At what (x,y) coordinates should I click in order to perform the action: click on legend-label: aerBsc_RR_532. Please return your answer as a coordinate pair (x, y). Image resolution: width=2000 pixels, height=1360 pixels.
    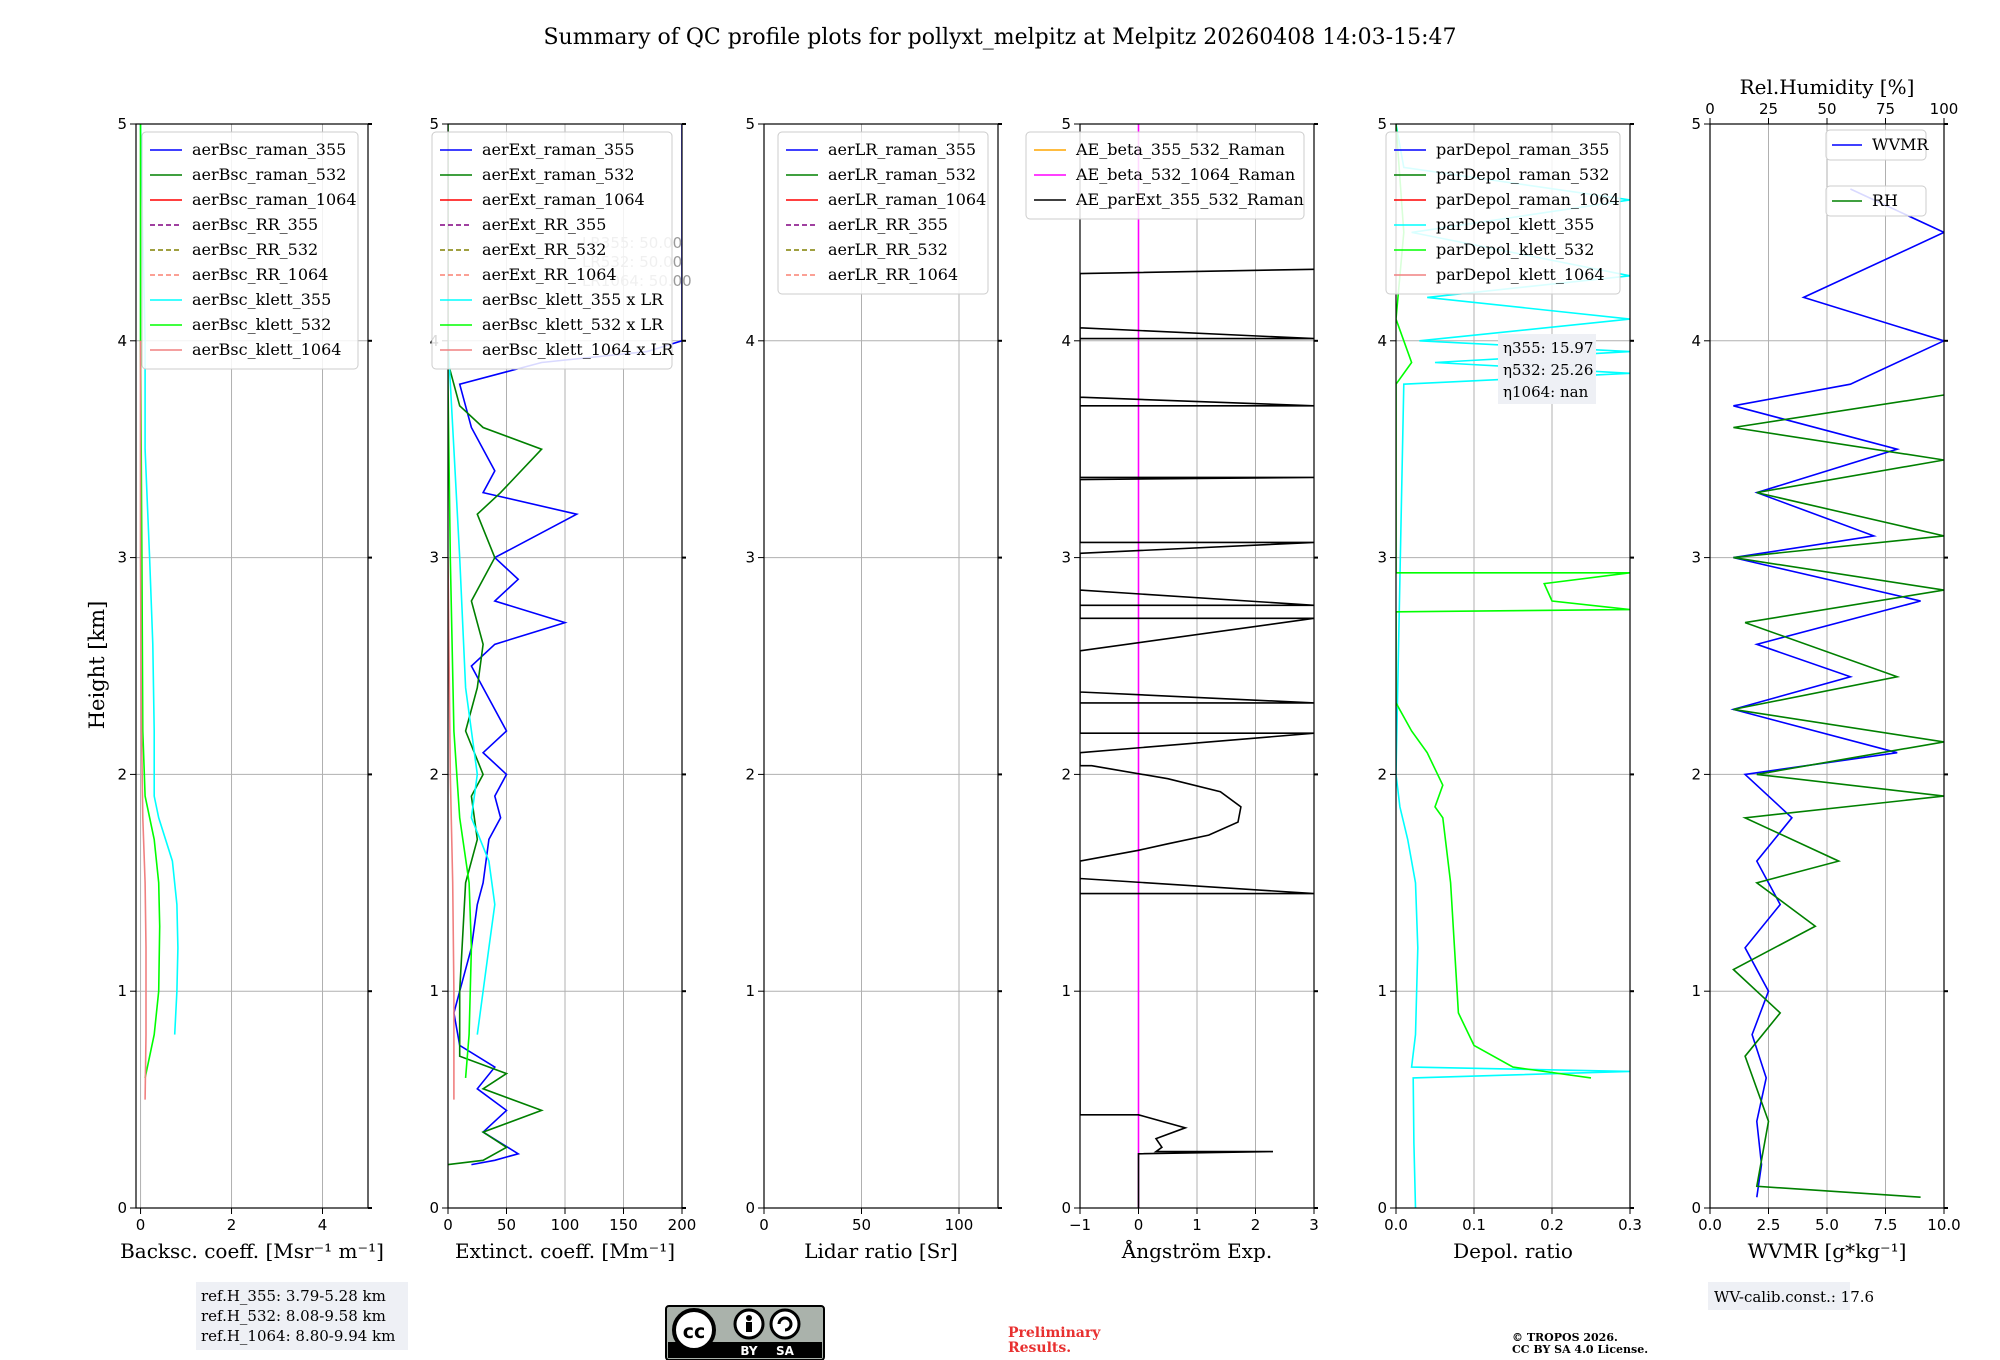
    Looking at the image, I should click on (255, 249).